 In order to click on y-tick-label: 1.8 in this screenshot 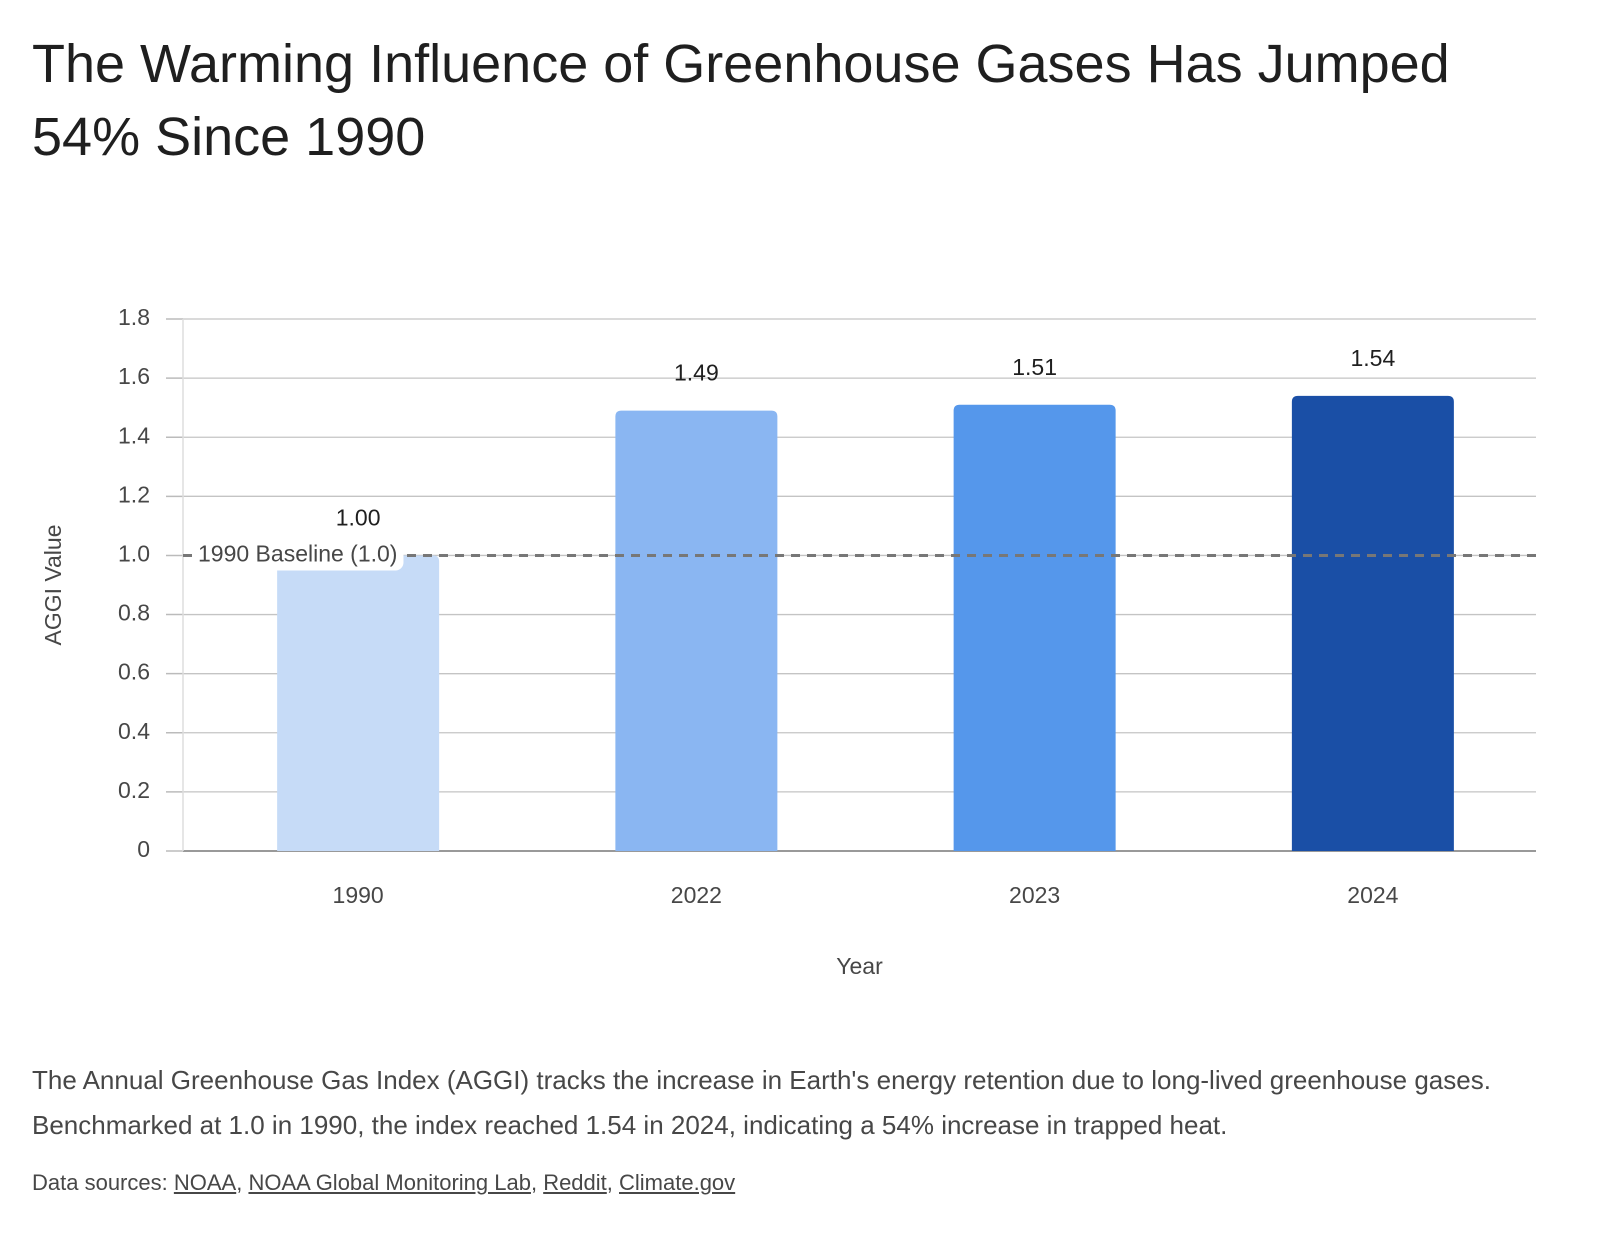, I will do `click(134, 317)`.